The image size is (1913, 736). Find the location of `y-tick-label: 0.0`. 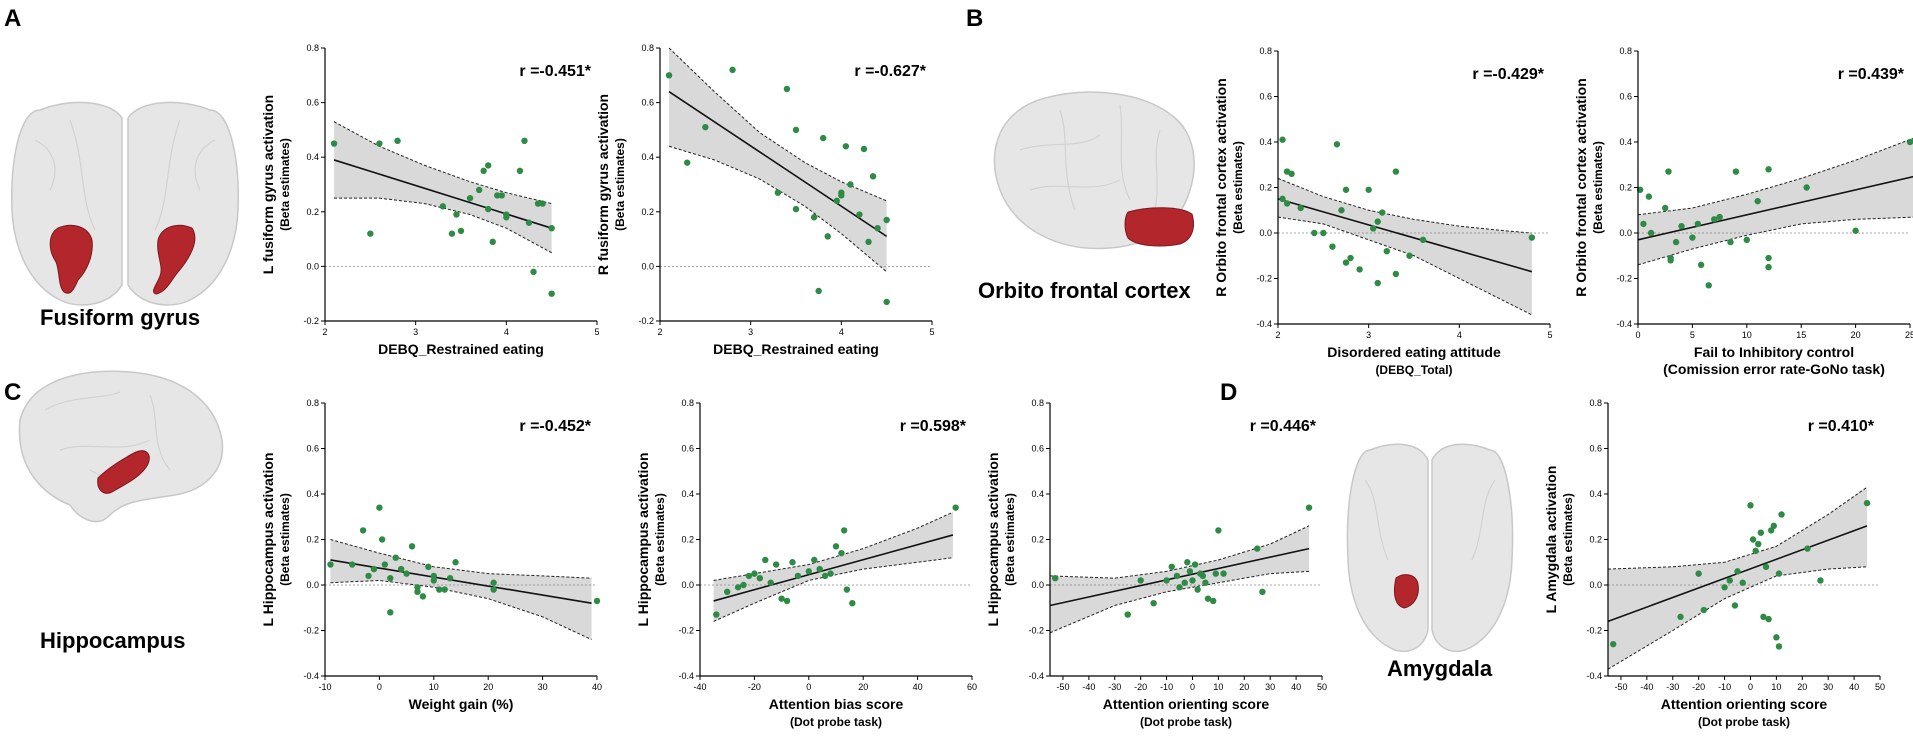

y-tick-label: 0.0 is located at coordinates (312, 266).